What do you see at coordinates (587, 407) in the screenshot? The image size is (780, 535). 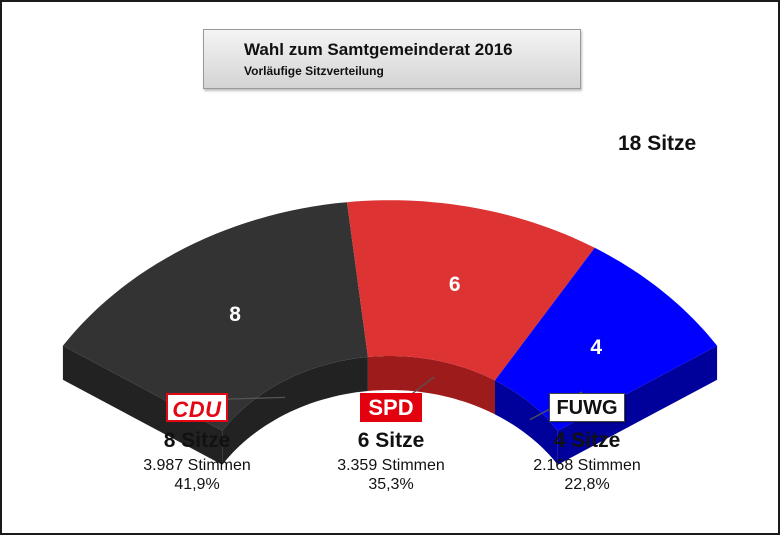 I see `fuwg-logo: FUWG` at bounding box center [587, 407].